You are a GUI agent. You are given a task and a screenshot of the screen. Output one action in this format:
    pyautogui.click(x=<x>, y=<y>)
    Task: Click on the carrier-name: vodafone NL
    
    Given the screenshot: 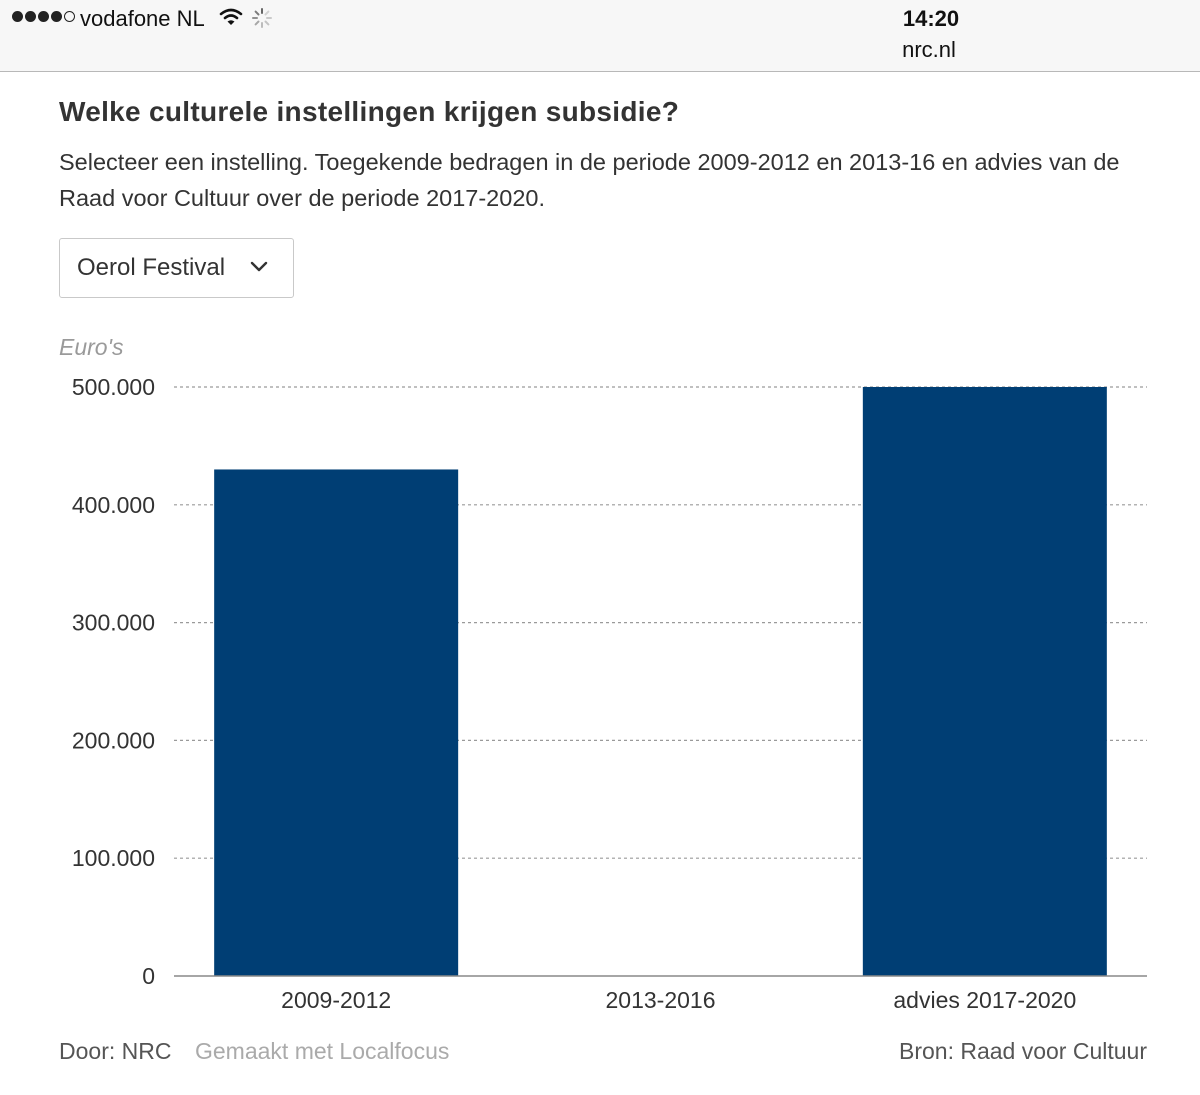 What is the action you would take?
    pyautogui.click(x=142, y=18)
    